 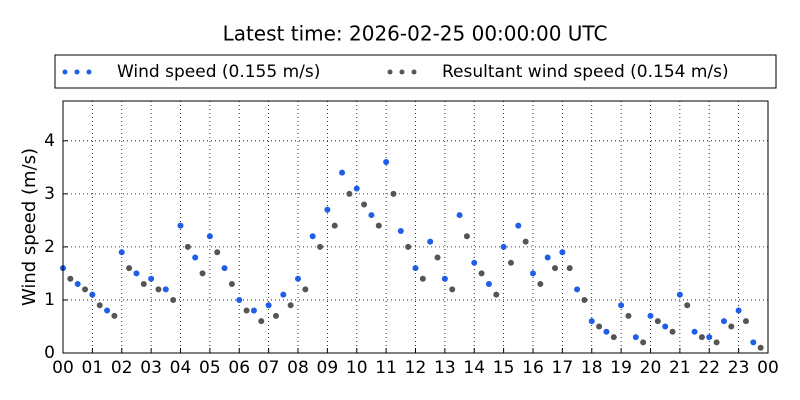 I want to click on x-tick-label: 01, so click(x=93, y=368).